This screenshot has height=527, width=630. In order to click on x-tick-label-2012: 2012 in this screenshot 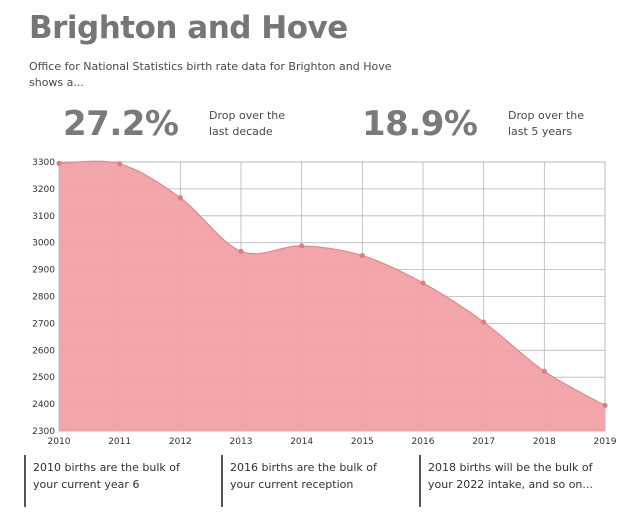, I will do `click(180, 442)`.